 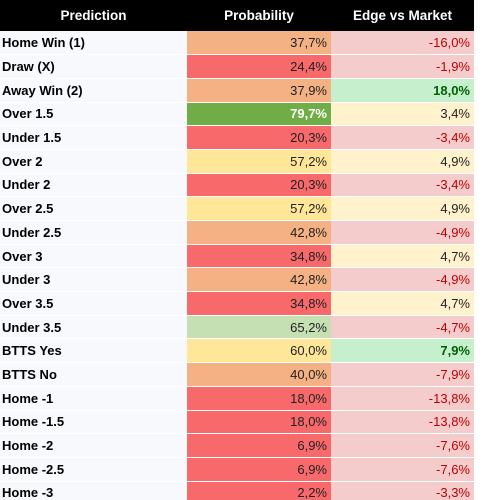 I want to click on header-row: Prediction Probability Edge vs Market, so click(x=237, y=15).